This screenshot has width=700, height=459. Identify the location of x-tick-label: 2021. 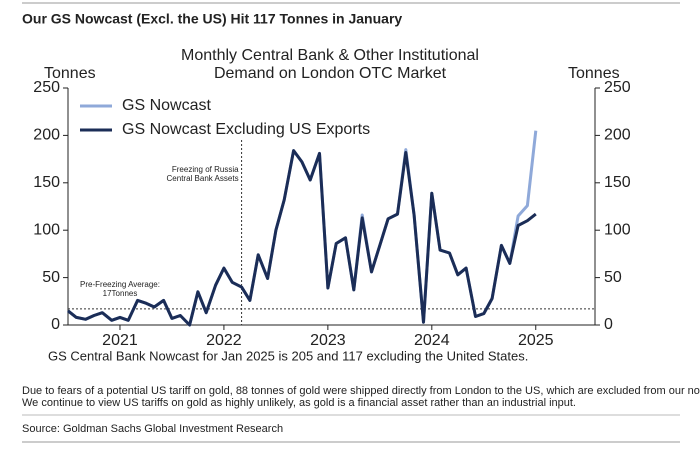
(120, 340).